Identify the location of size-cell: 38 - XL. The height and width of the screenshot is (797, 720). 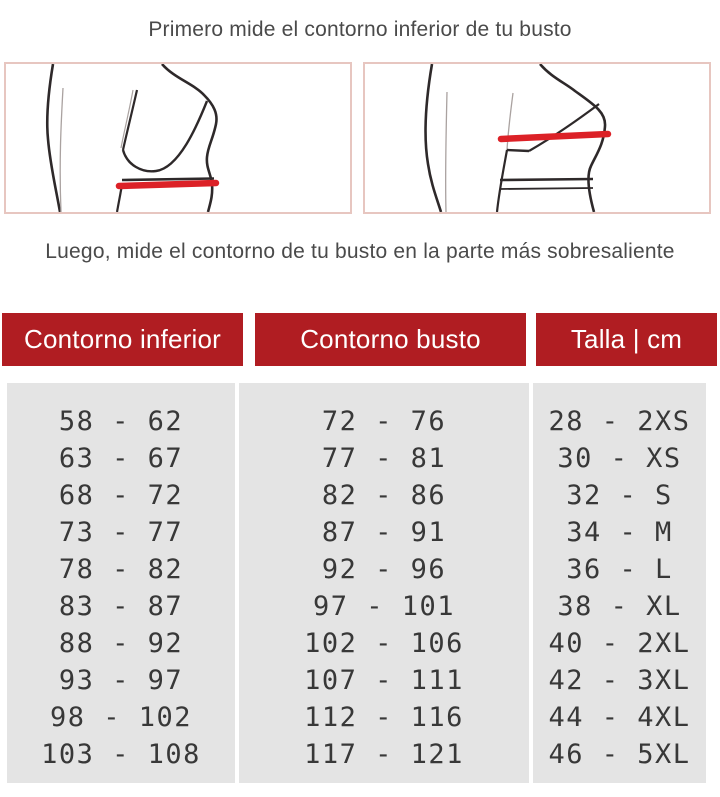
(619, 606).